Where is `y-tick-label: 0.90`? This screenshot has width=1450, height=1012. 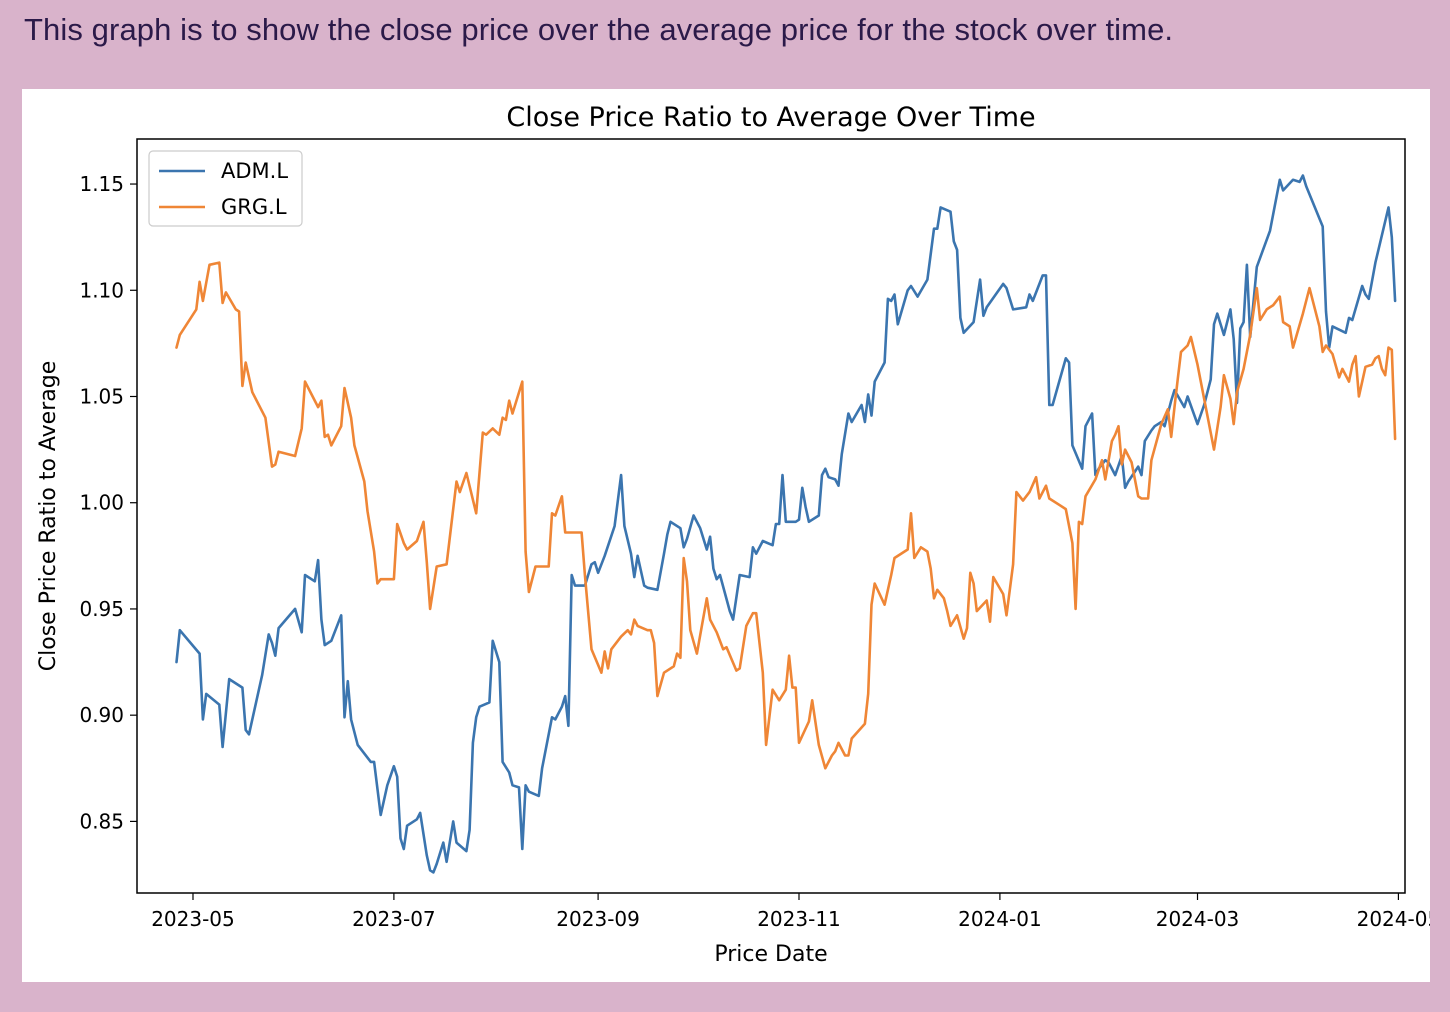 y-tick-label: 0.90 is located at coordinates (101, 715).